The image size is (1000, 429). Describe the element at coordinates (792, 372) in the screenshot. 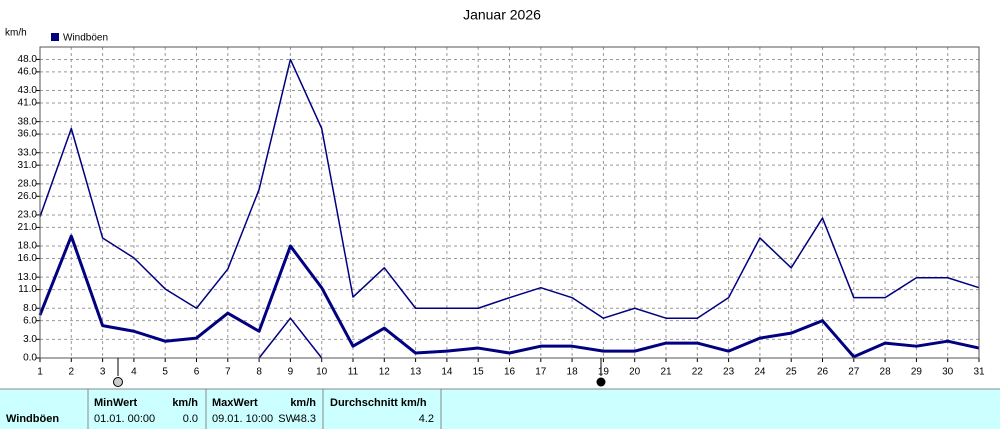

I see `x-tick-label: 25` at that location.